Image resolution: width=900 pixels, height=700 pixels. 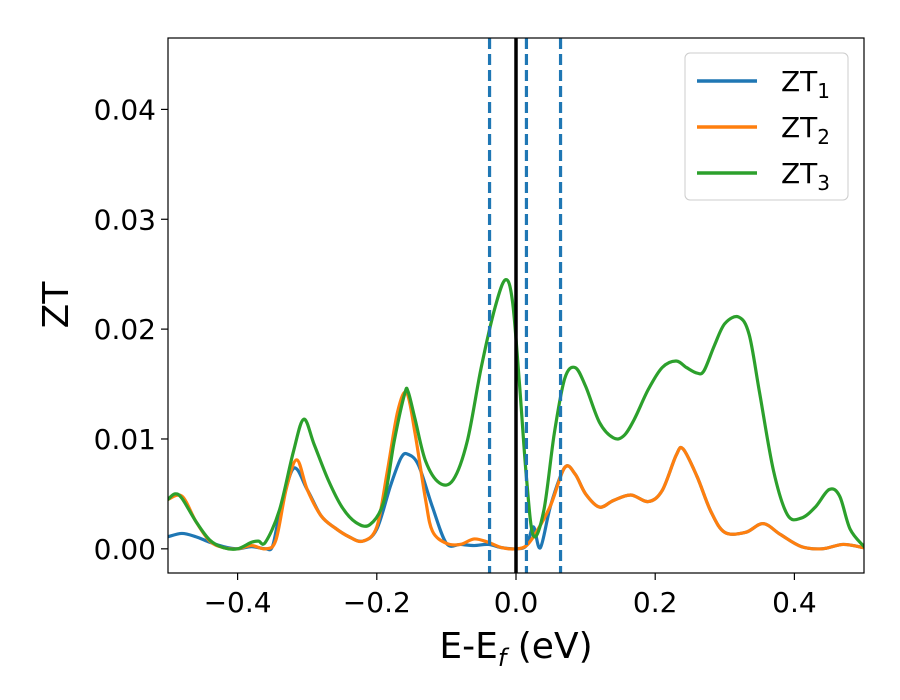 What do you see at coordinates (56, 305) in the screenshot?
I see `y-axis-label: ZT` at bounding box center [56, 305].